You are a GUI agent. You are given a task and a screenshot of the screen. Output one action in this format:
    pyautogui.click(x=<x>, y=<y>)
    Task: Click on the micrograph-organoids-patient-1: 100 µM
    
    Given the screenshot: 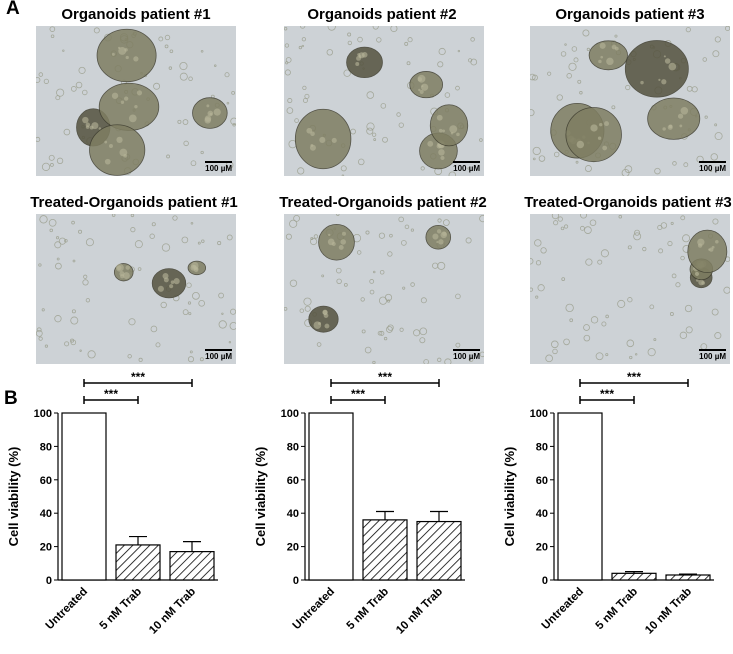 What is the action you would take?
    pyautogui.click(x=136, y=101)
    